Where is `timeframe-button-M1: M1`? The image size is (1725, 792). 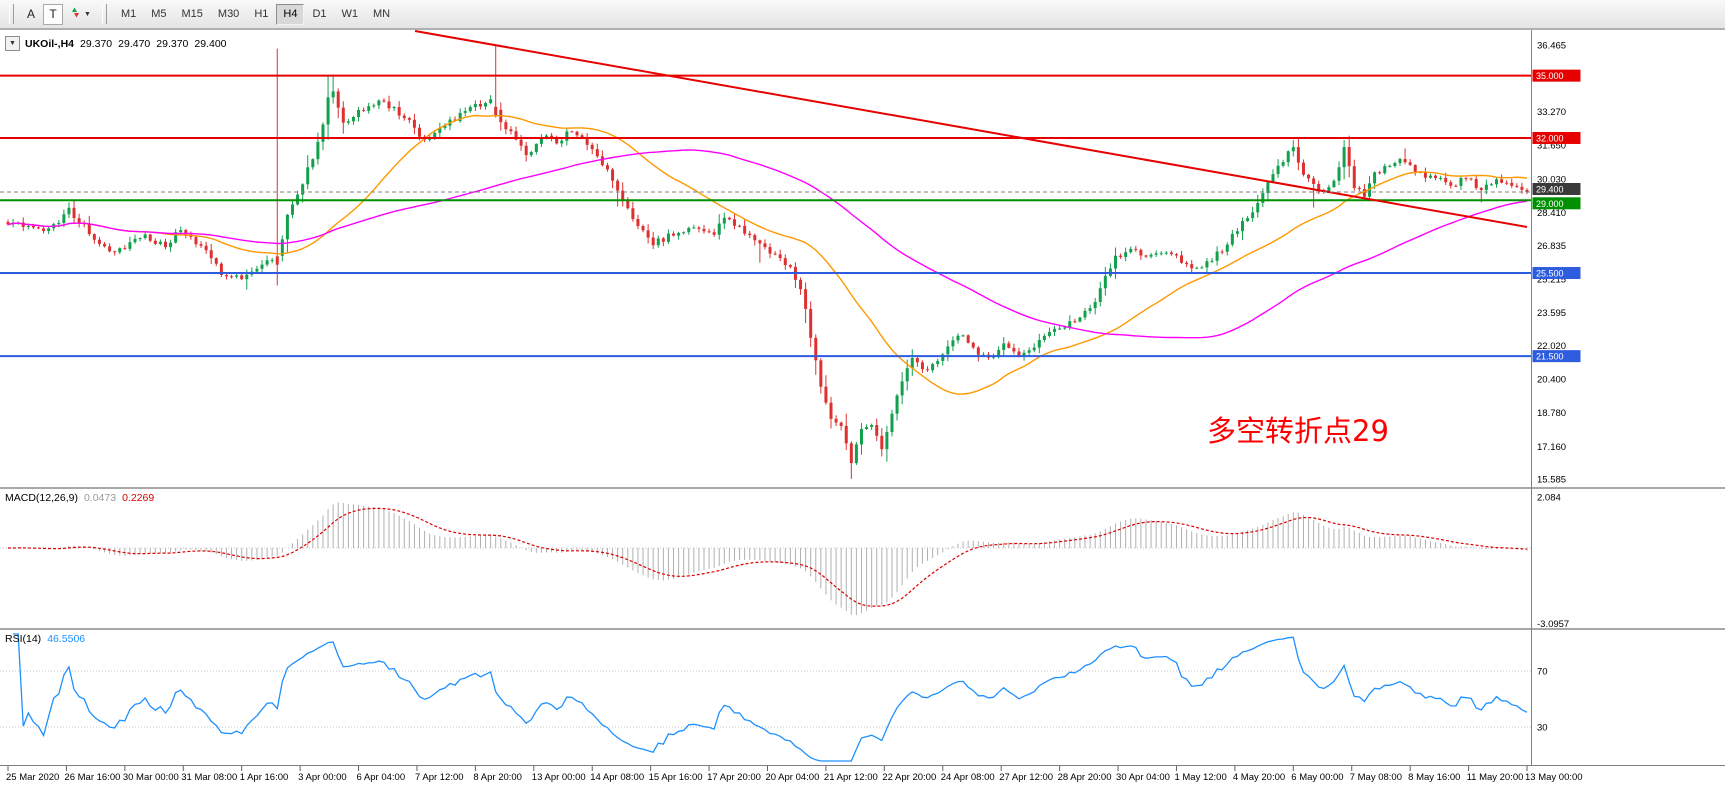 timeframe-button-M1: M1 is located at coordinates (128, 14).